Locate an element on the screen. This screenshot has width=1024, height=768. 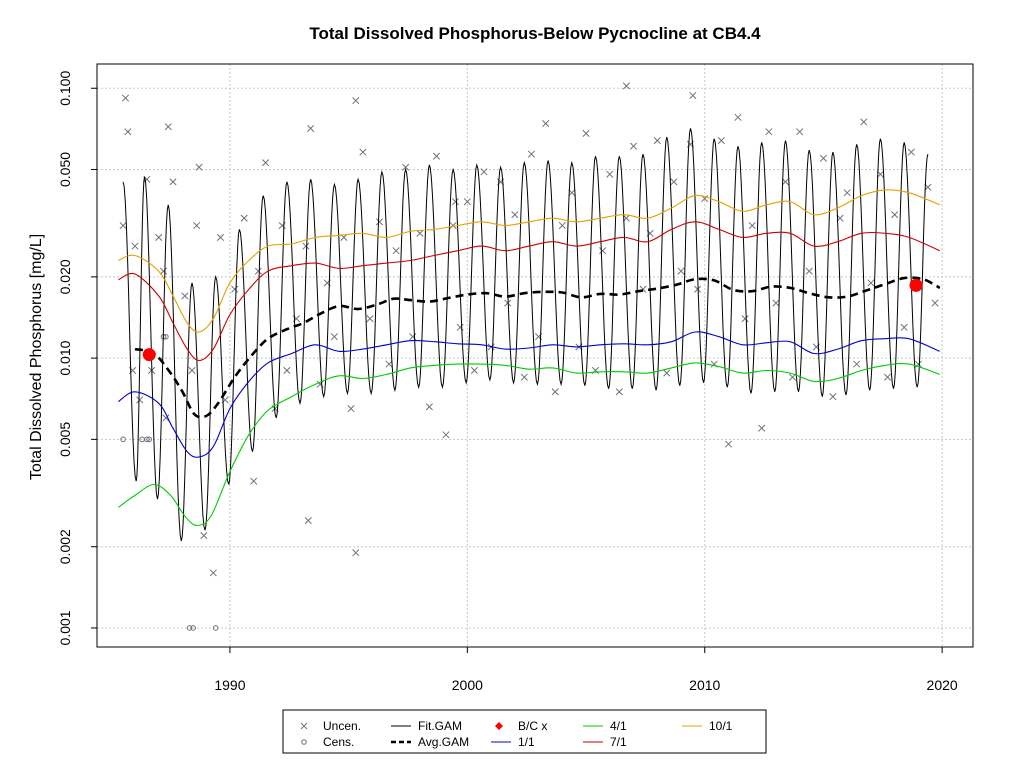
legend-label: Avg.GAM is located at coordinates (443, 742).